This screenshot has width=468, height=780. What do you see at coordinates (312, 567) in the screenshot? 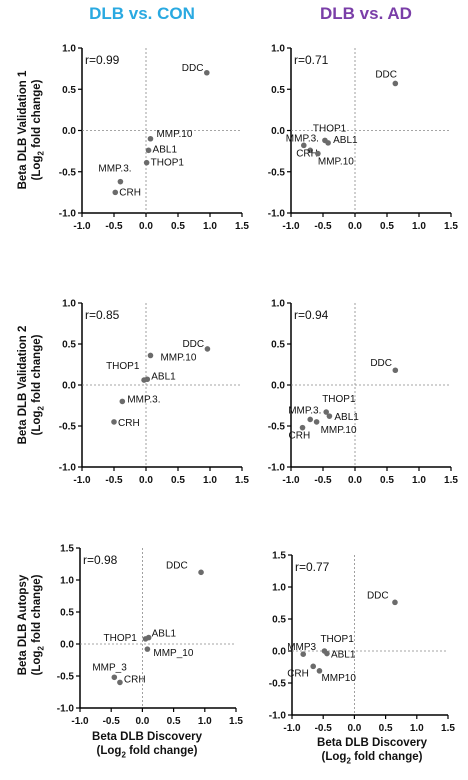
I see `correlation-annotation: r=0.77` at bounding box center [312, 567].